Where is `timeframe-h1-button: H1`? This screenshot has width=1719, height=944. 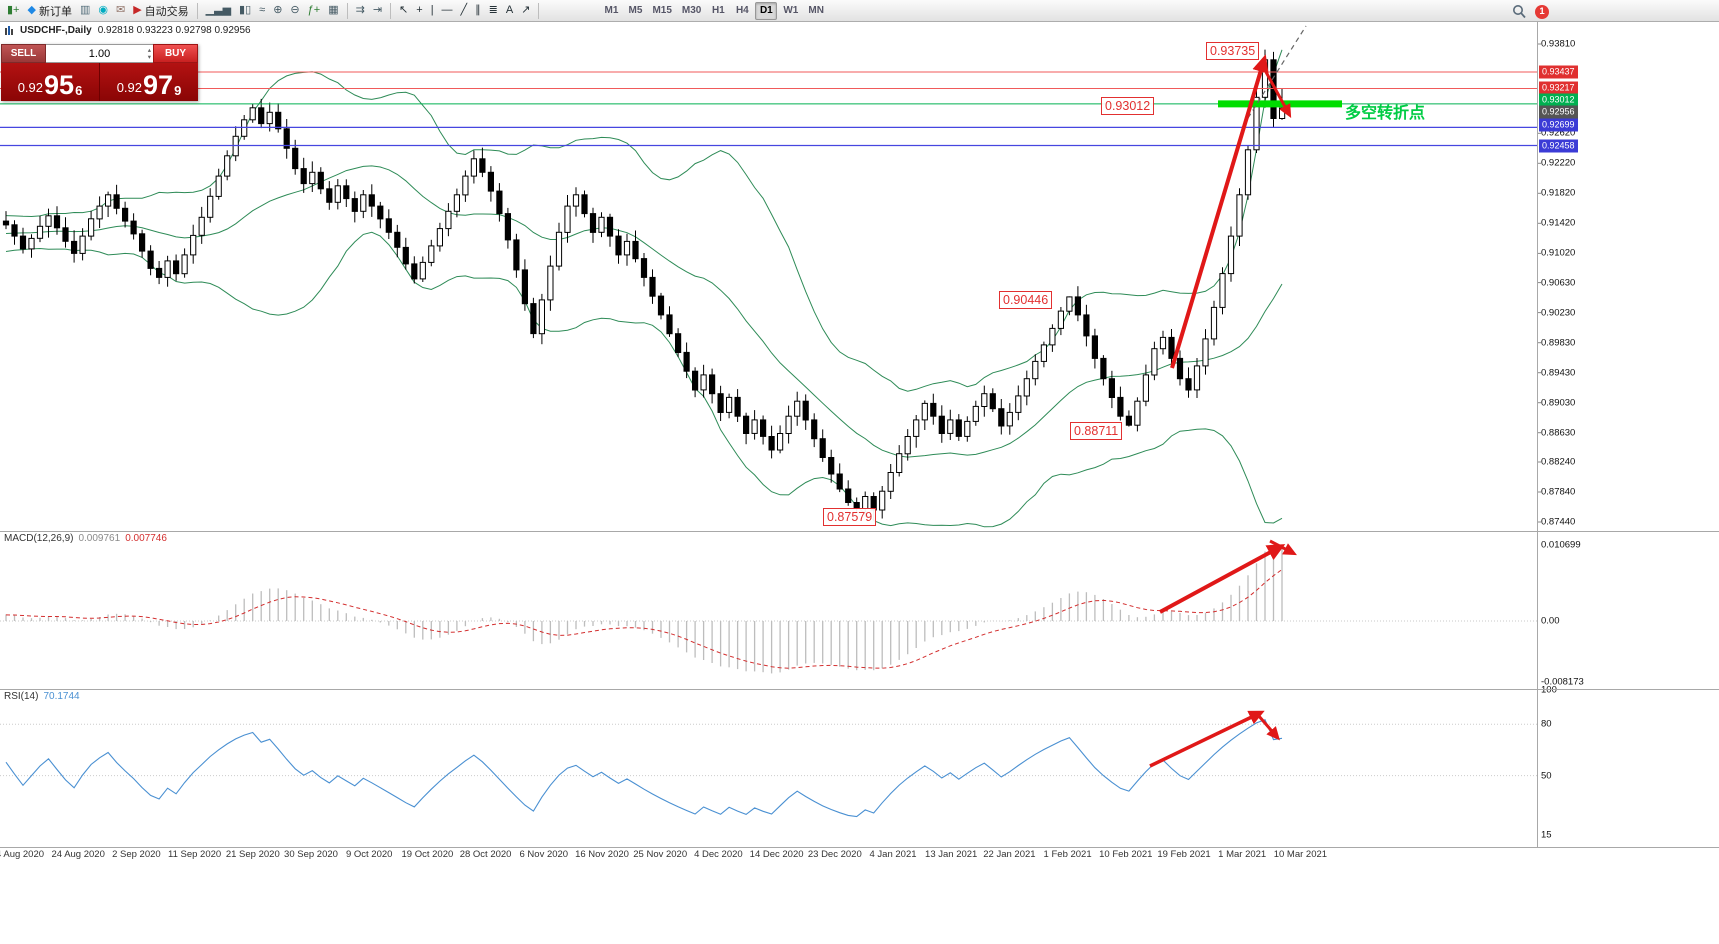
timeframe-h1-button: H1 is located at coordinates (718, 11).